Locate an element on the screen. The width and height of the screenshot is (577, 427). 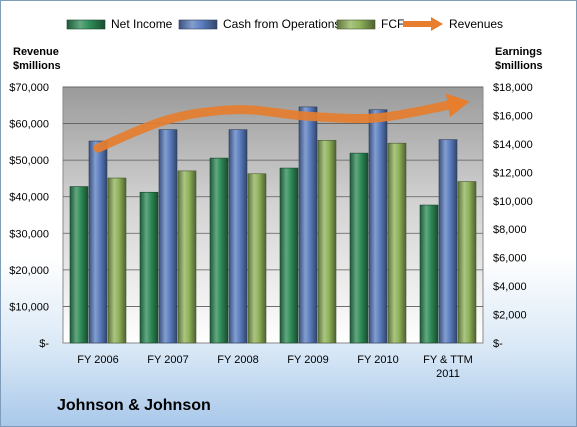
right-axis-title: Earnings $millions is located at coordinates (519, 59).